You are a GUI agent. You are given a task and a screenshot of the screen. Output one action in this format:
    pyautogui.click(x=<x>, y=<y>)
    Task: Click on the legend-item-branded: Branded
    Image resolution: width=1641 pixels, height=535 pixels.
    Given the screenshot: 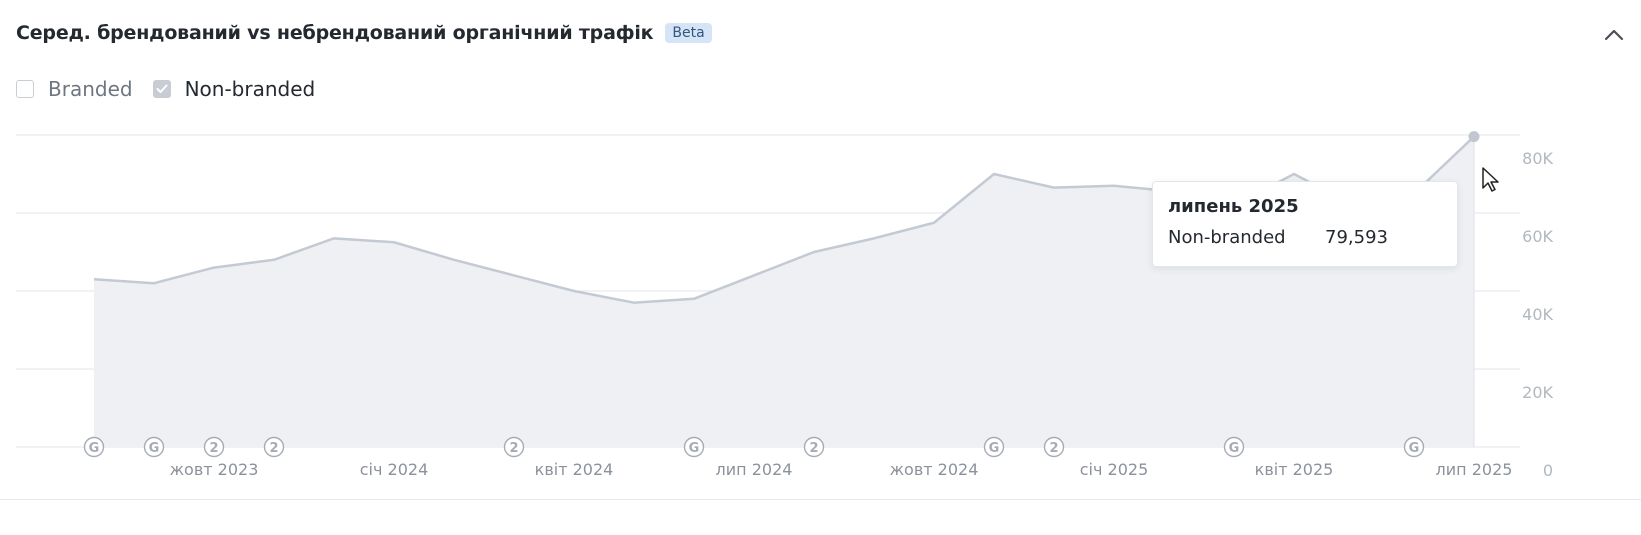 What is the action you would take?
    pyautogui.click(x=74, y=89)
    